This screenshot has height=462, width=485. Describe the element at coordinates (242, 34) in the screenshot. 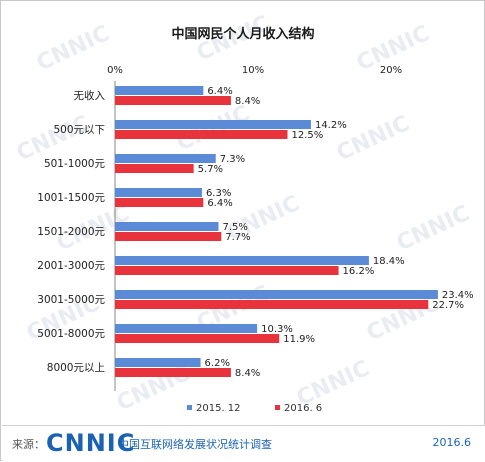

I see `chart-title: 中国网民个人月收入结构` at that location.